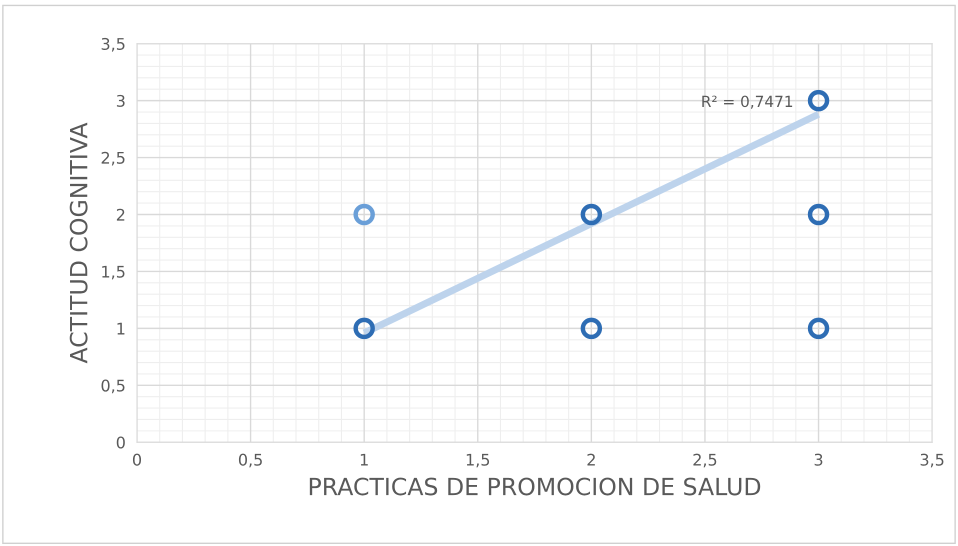  What do you see at coordinates (364, 460) in the screenshot?
I see `x-tick-label: 1` at bounding box center [364, 460].